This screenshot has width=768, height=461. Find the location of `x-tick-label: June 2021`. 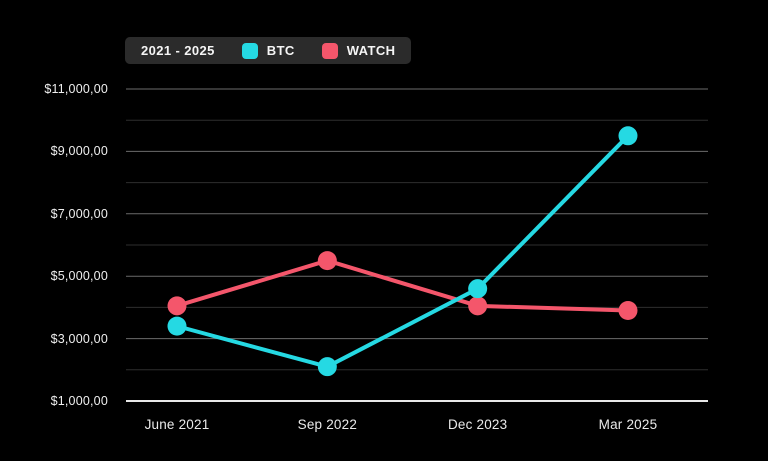

x-tick-label: June 2021 is located at coordinates (177, 424).